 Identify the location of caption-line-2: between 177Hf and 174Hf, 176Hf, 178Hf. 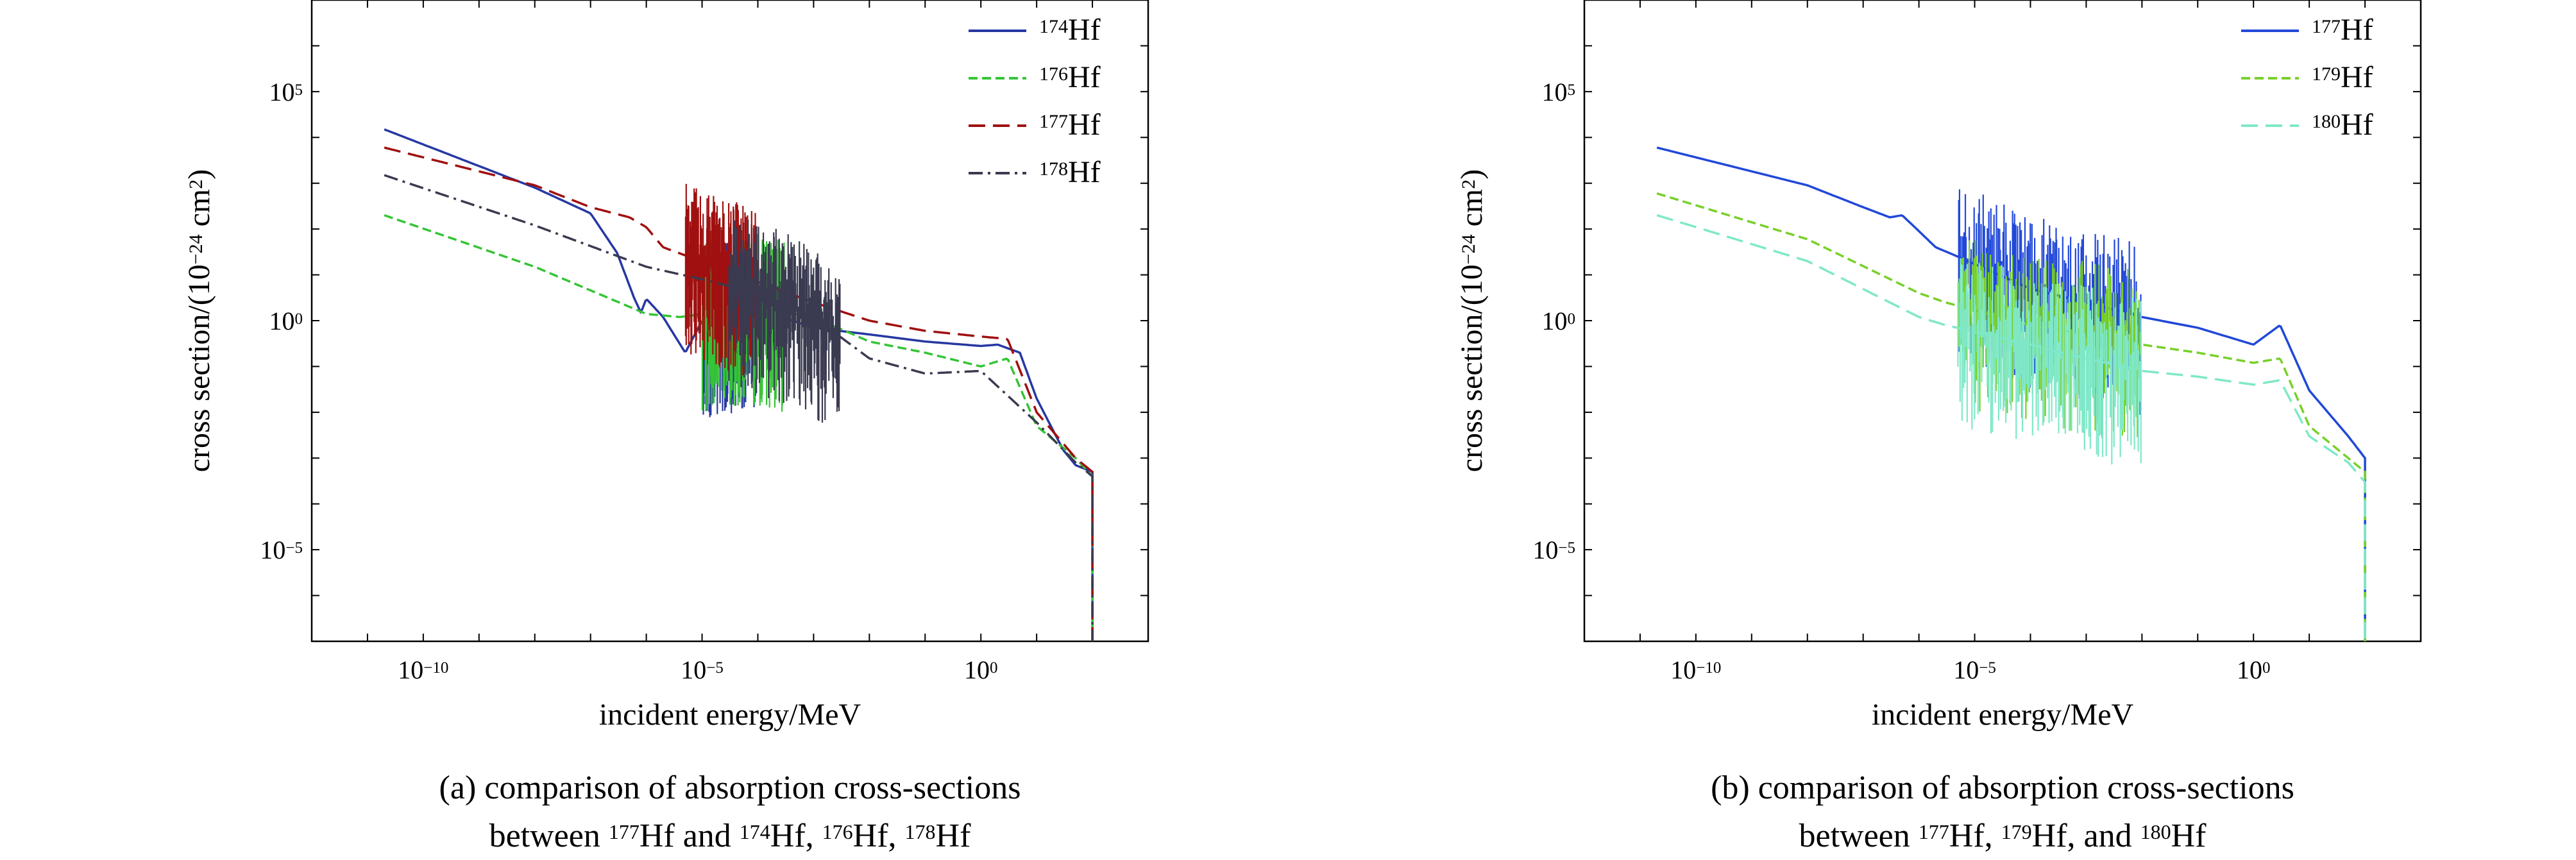
(730, 836).